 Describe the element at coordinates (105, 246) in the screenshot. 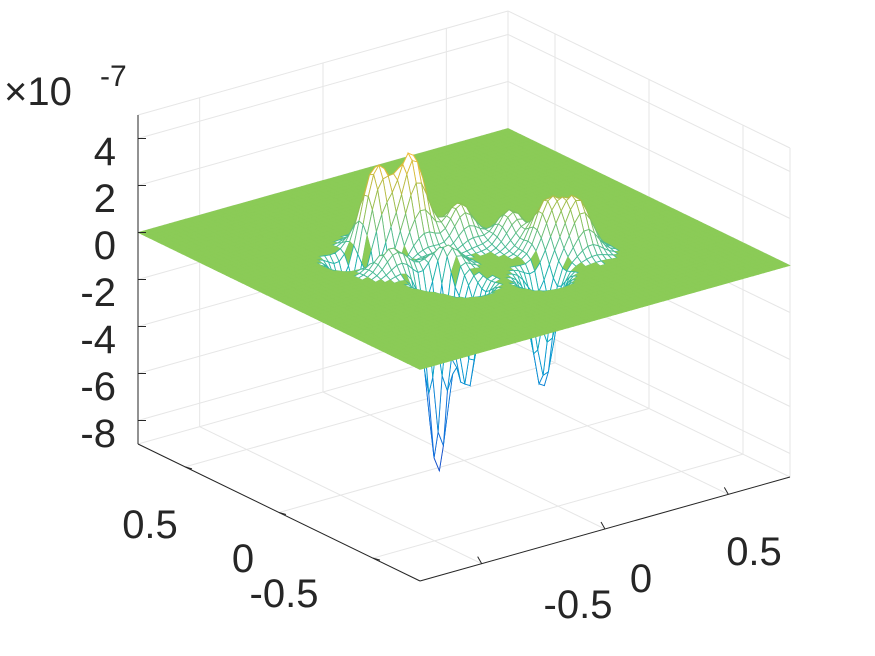

I see `z-tick-label: 0` at that location.